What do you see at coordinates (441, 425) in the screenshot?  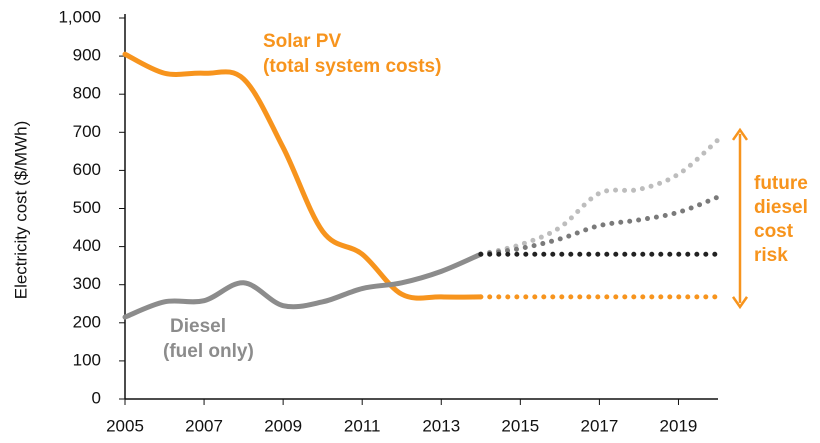 I see `x-tick-label: 2013` at bounding box center [441, 425].